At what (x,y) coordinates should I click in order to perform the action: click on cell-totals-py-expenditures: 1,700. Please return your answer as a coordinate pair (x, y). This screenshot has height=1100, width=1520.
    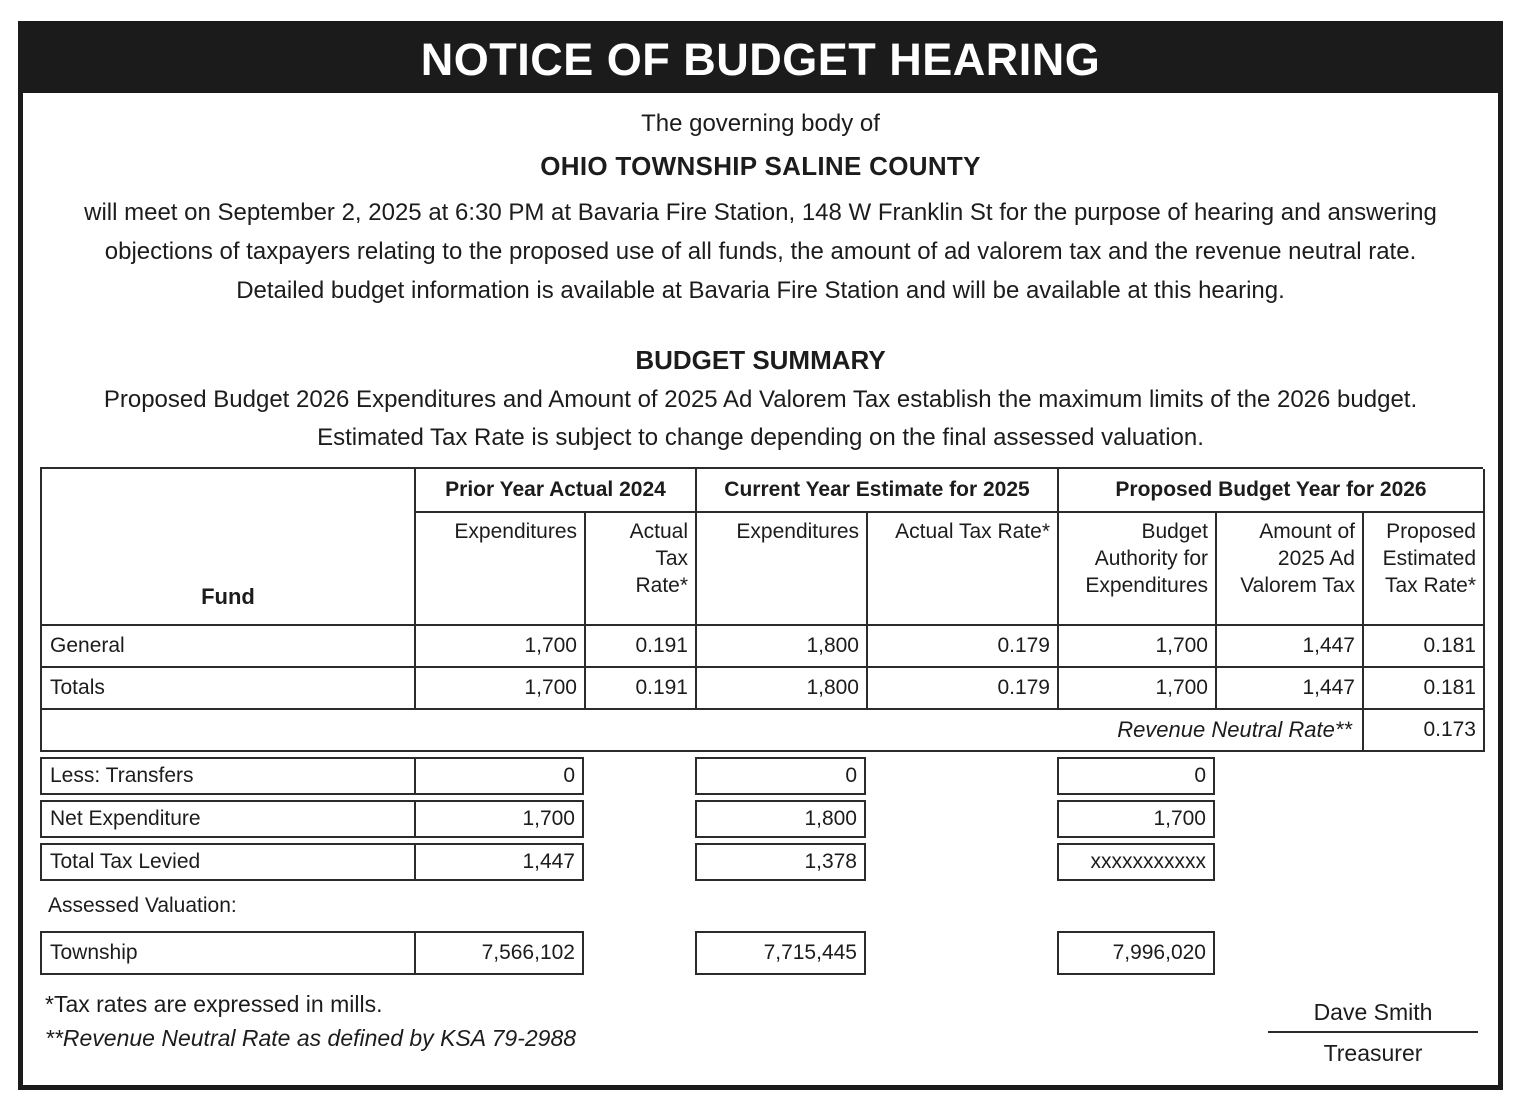
    Looking at the image, I should click on (501, 689).